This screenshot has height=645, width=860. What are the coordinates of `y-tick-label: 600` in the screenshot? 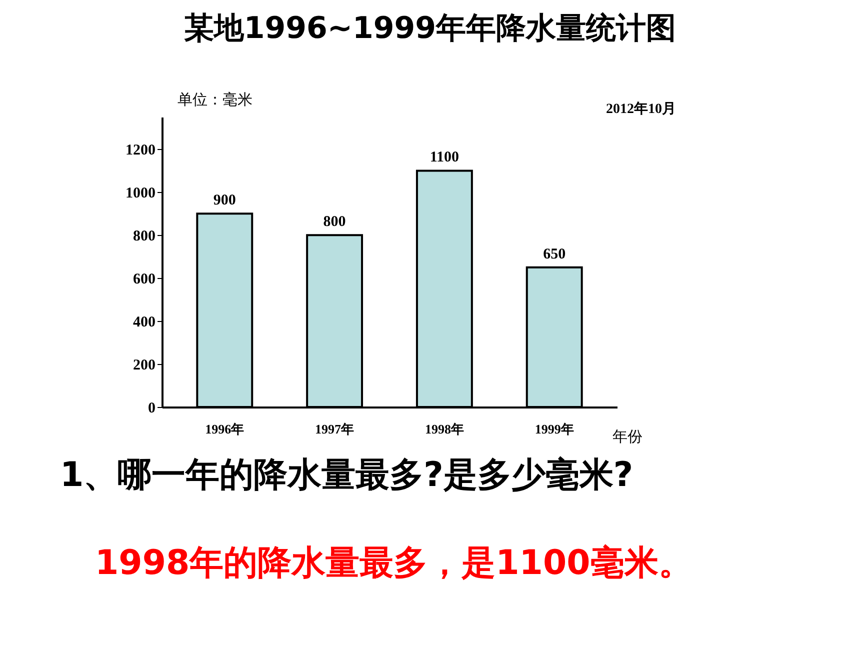 It's located at (144, 280).